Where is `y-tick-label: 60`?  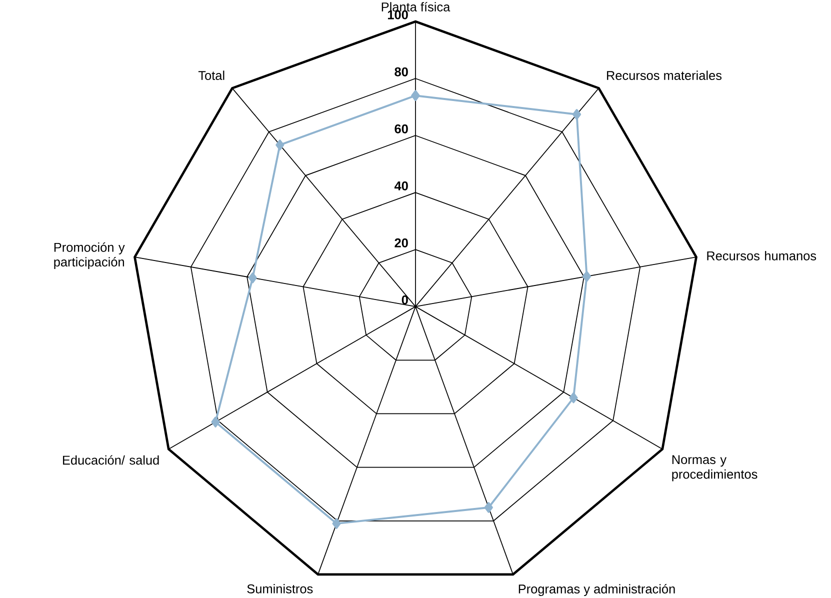 y-tick-label: 60 is located at coordinates (401, 129).